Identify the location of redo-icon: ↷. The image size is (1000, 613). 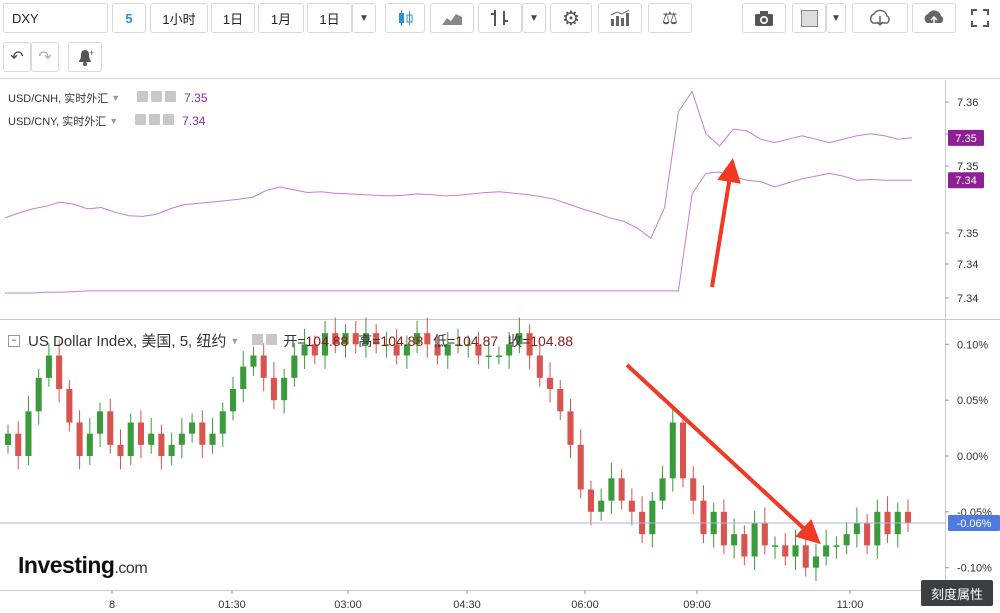
(45, 57).